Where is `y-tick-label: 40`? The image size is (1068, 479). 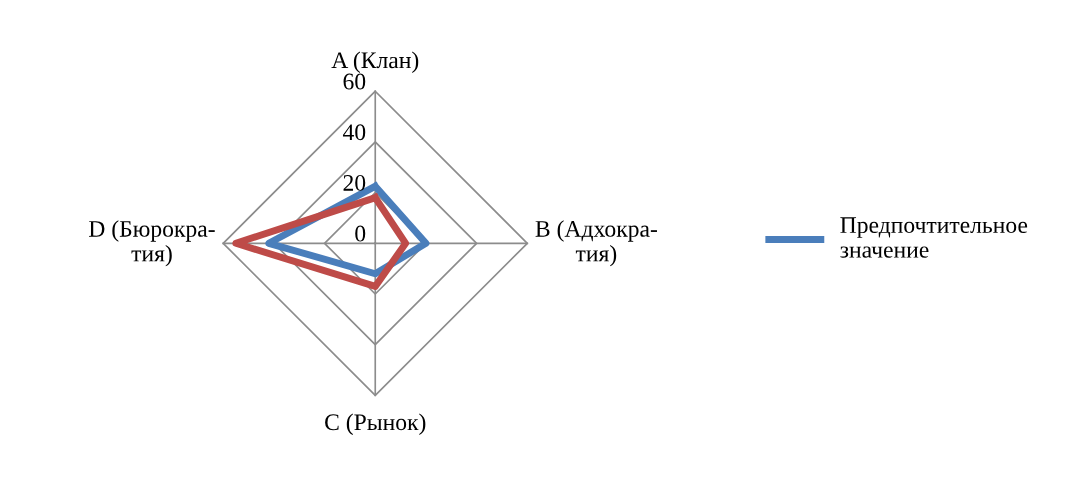 y-tick-label: 40 is located at coordinates (354, 132).